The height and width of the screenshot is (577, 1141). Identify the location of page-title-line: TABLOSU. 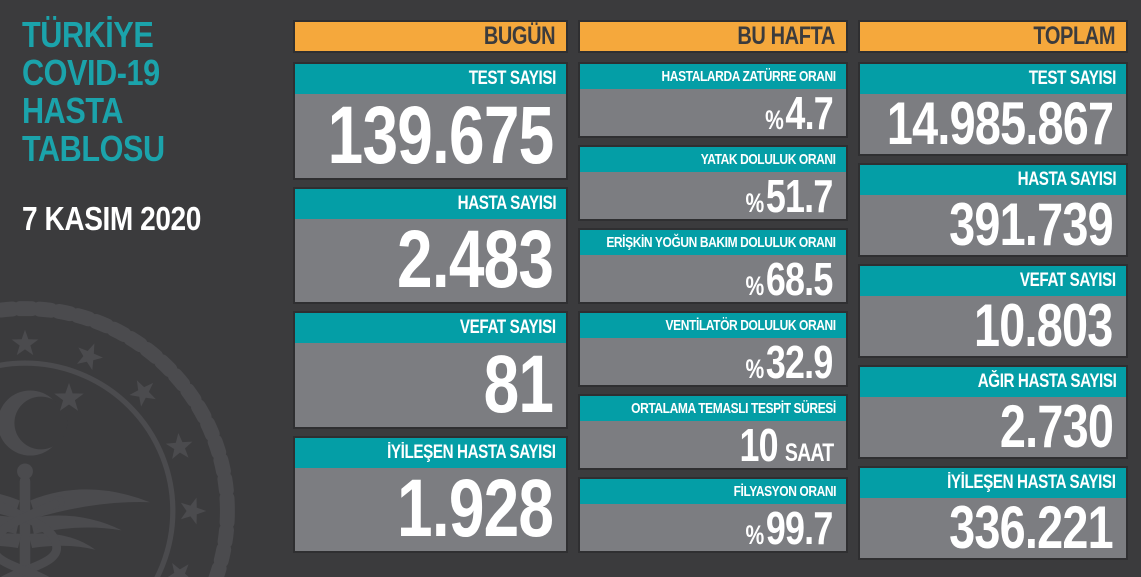
(93, 148).